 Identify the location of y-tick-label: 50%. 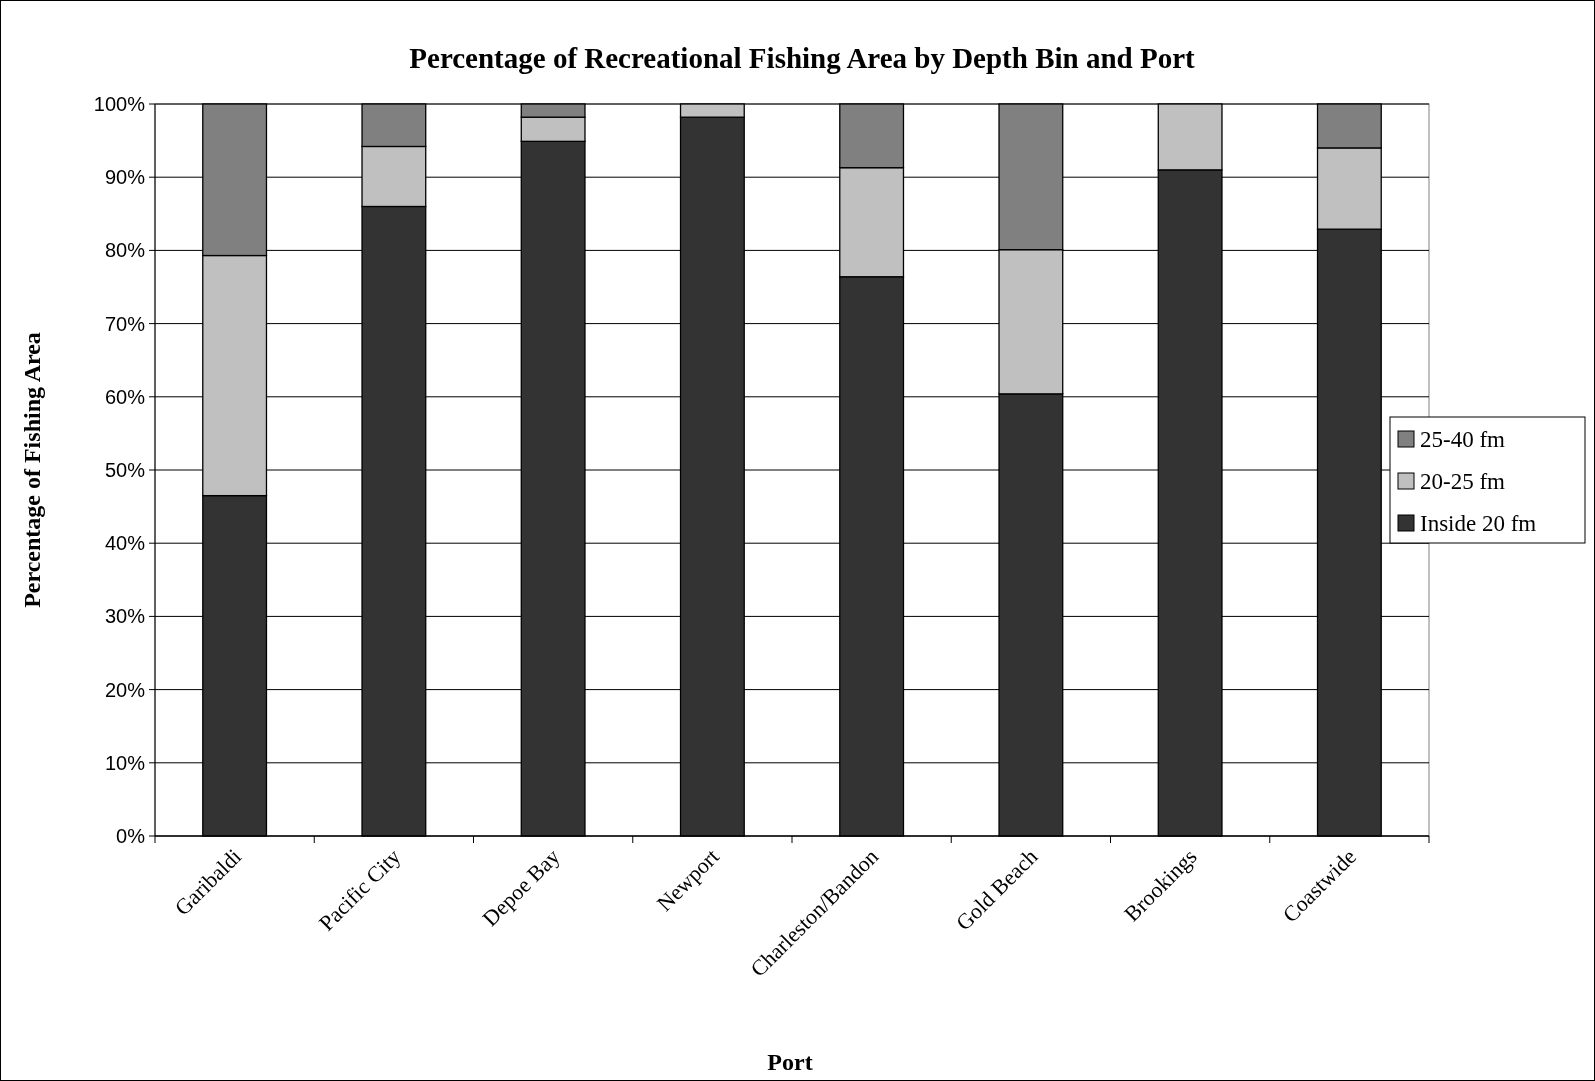
(125, 470).